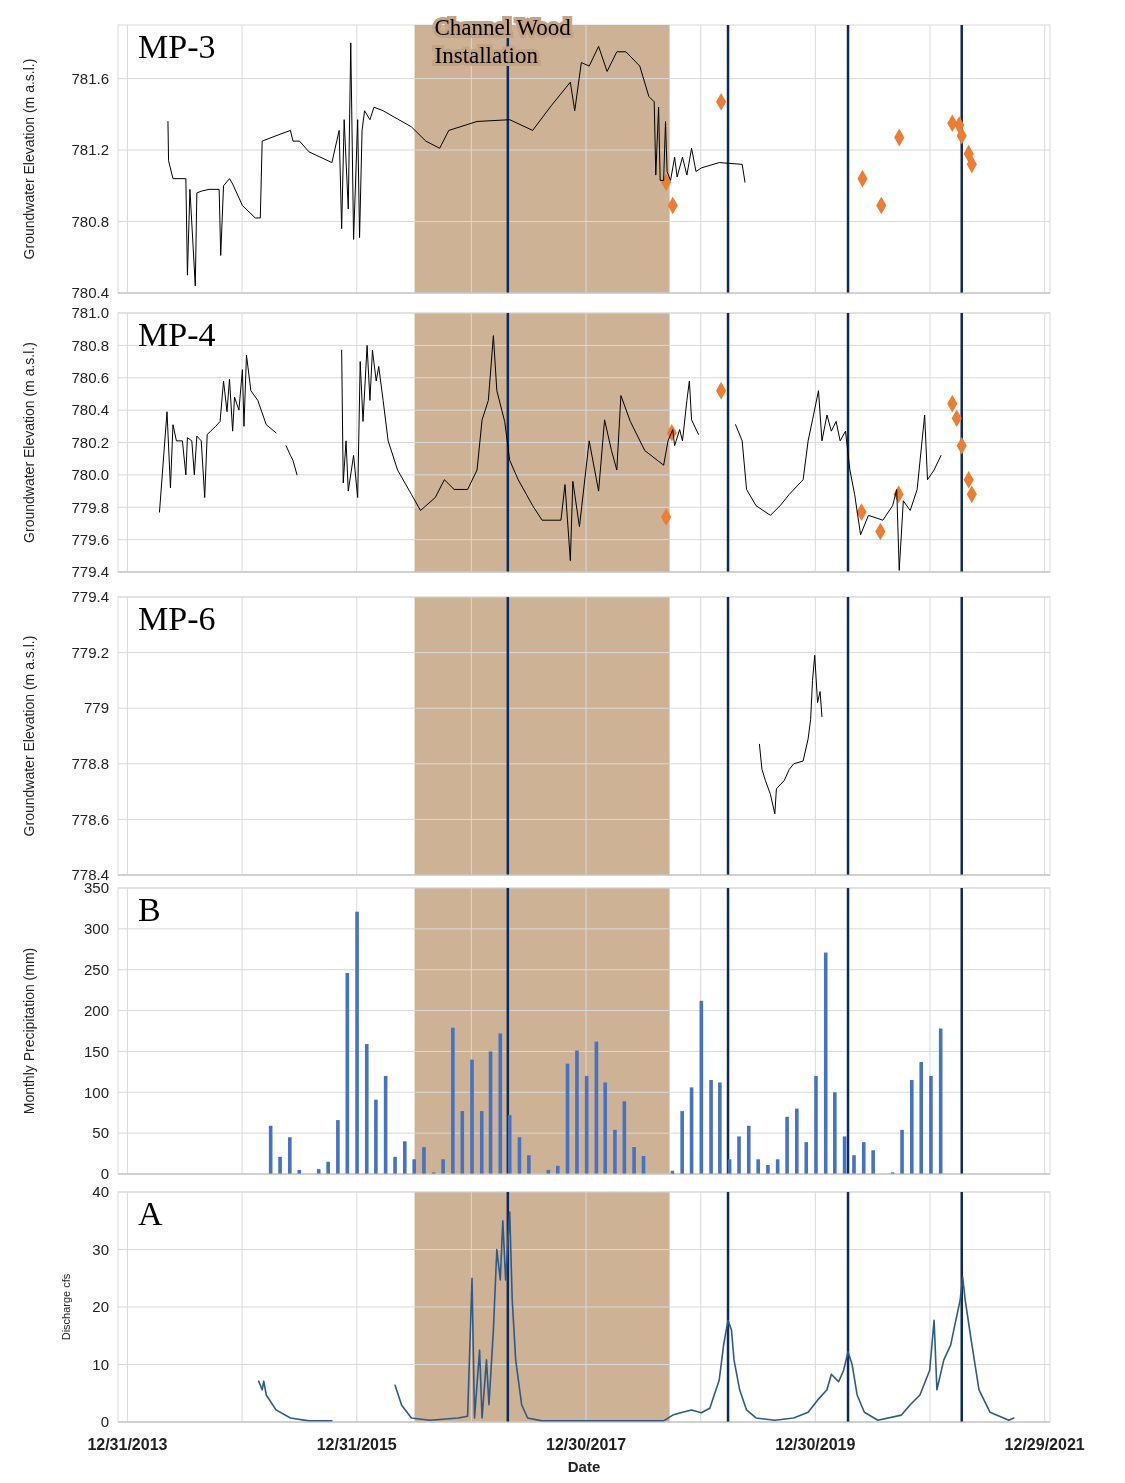  I want to click on y-tick-label: 781.2, so click(90, 150).